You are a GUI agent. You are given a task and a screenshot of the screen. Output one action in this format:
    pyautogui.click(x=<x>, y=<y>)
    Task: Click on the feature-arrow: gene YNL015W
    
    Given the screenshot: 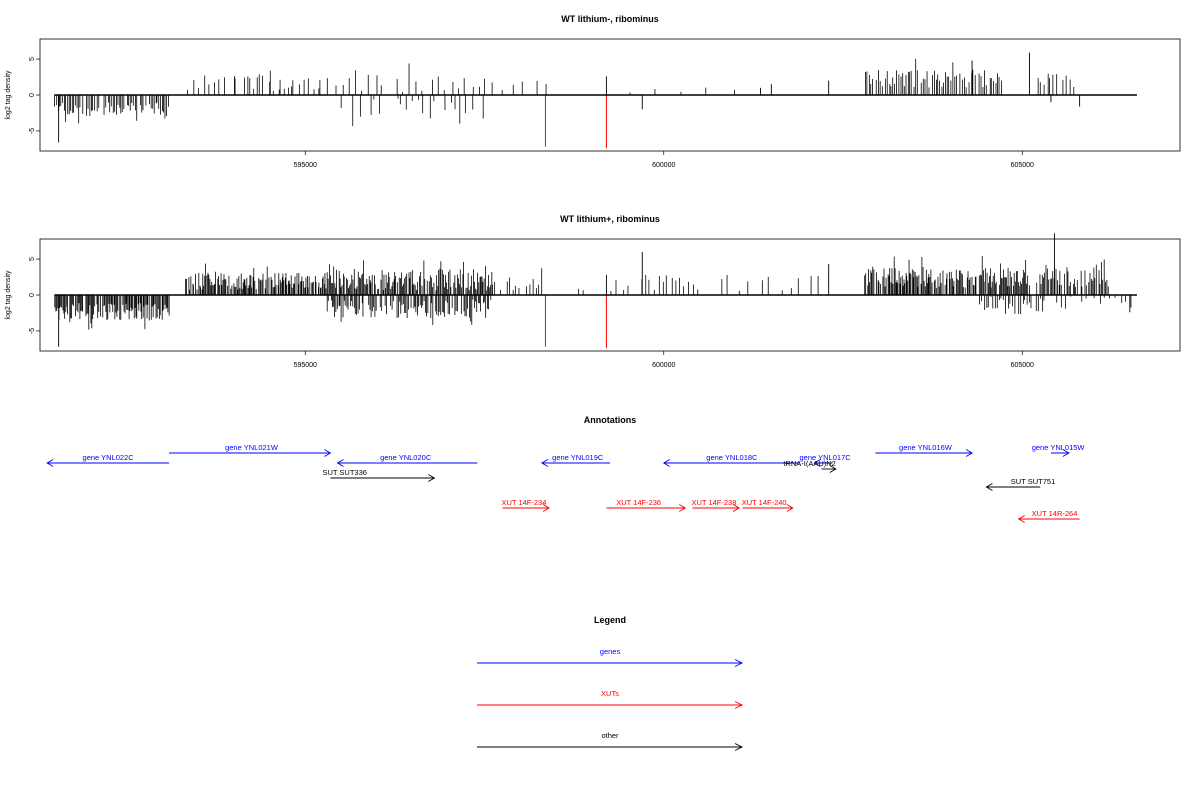 What is the action you would take?
    pyautogui.click(x=1059, y=450)
    